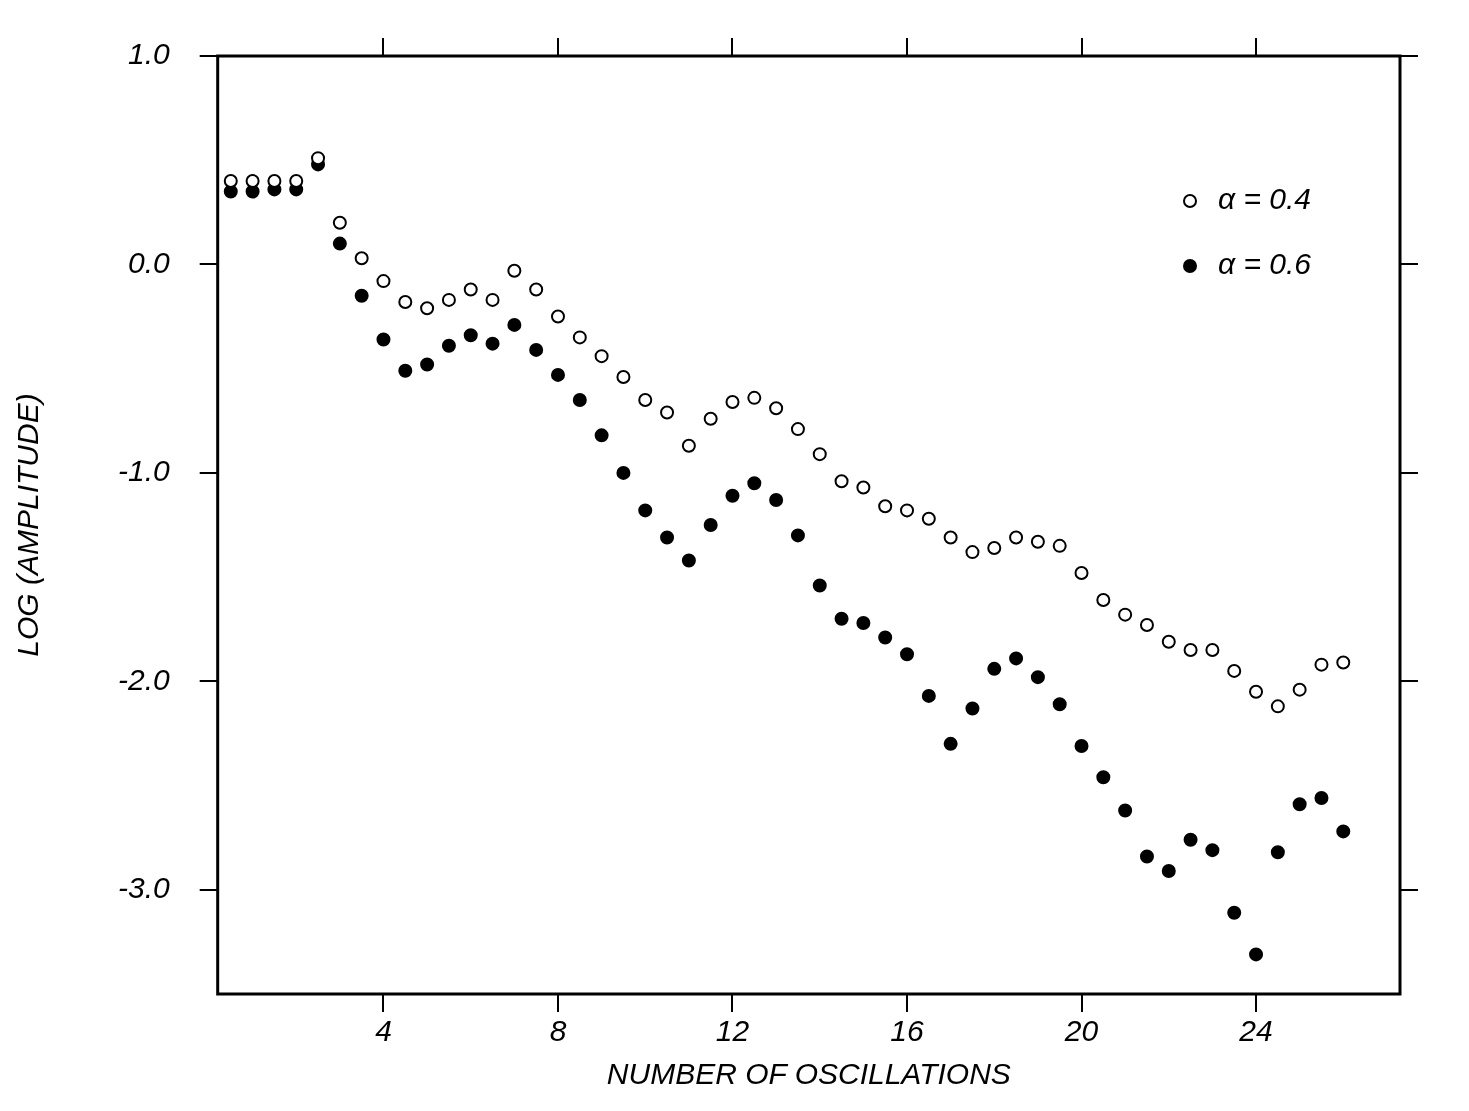 The width and height of the screenshot is (1469, 1111). I want to click on x-tick-label: 4, so click(383, 1031).